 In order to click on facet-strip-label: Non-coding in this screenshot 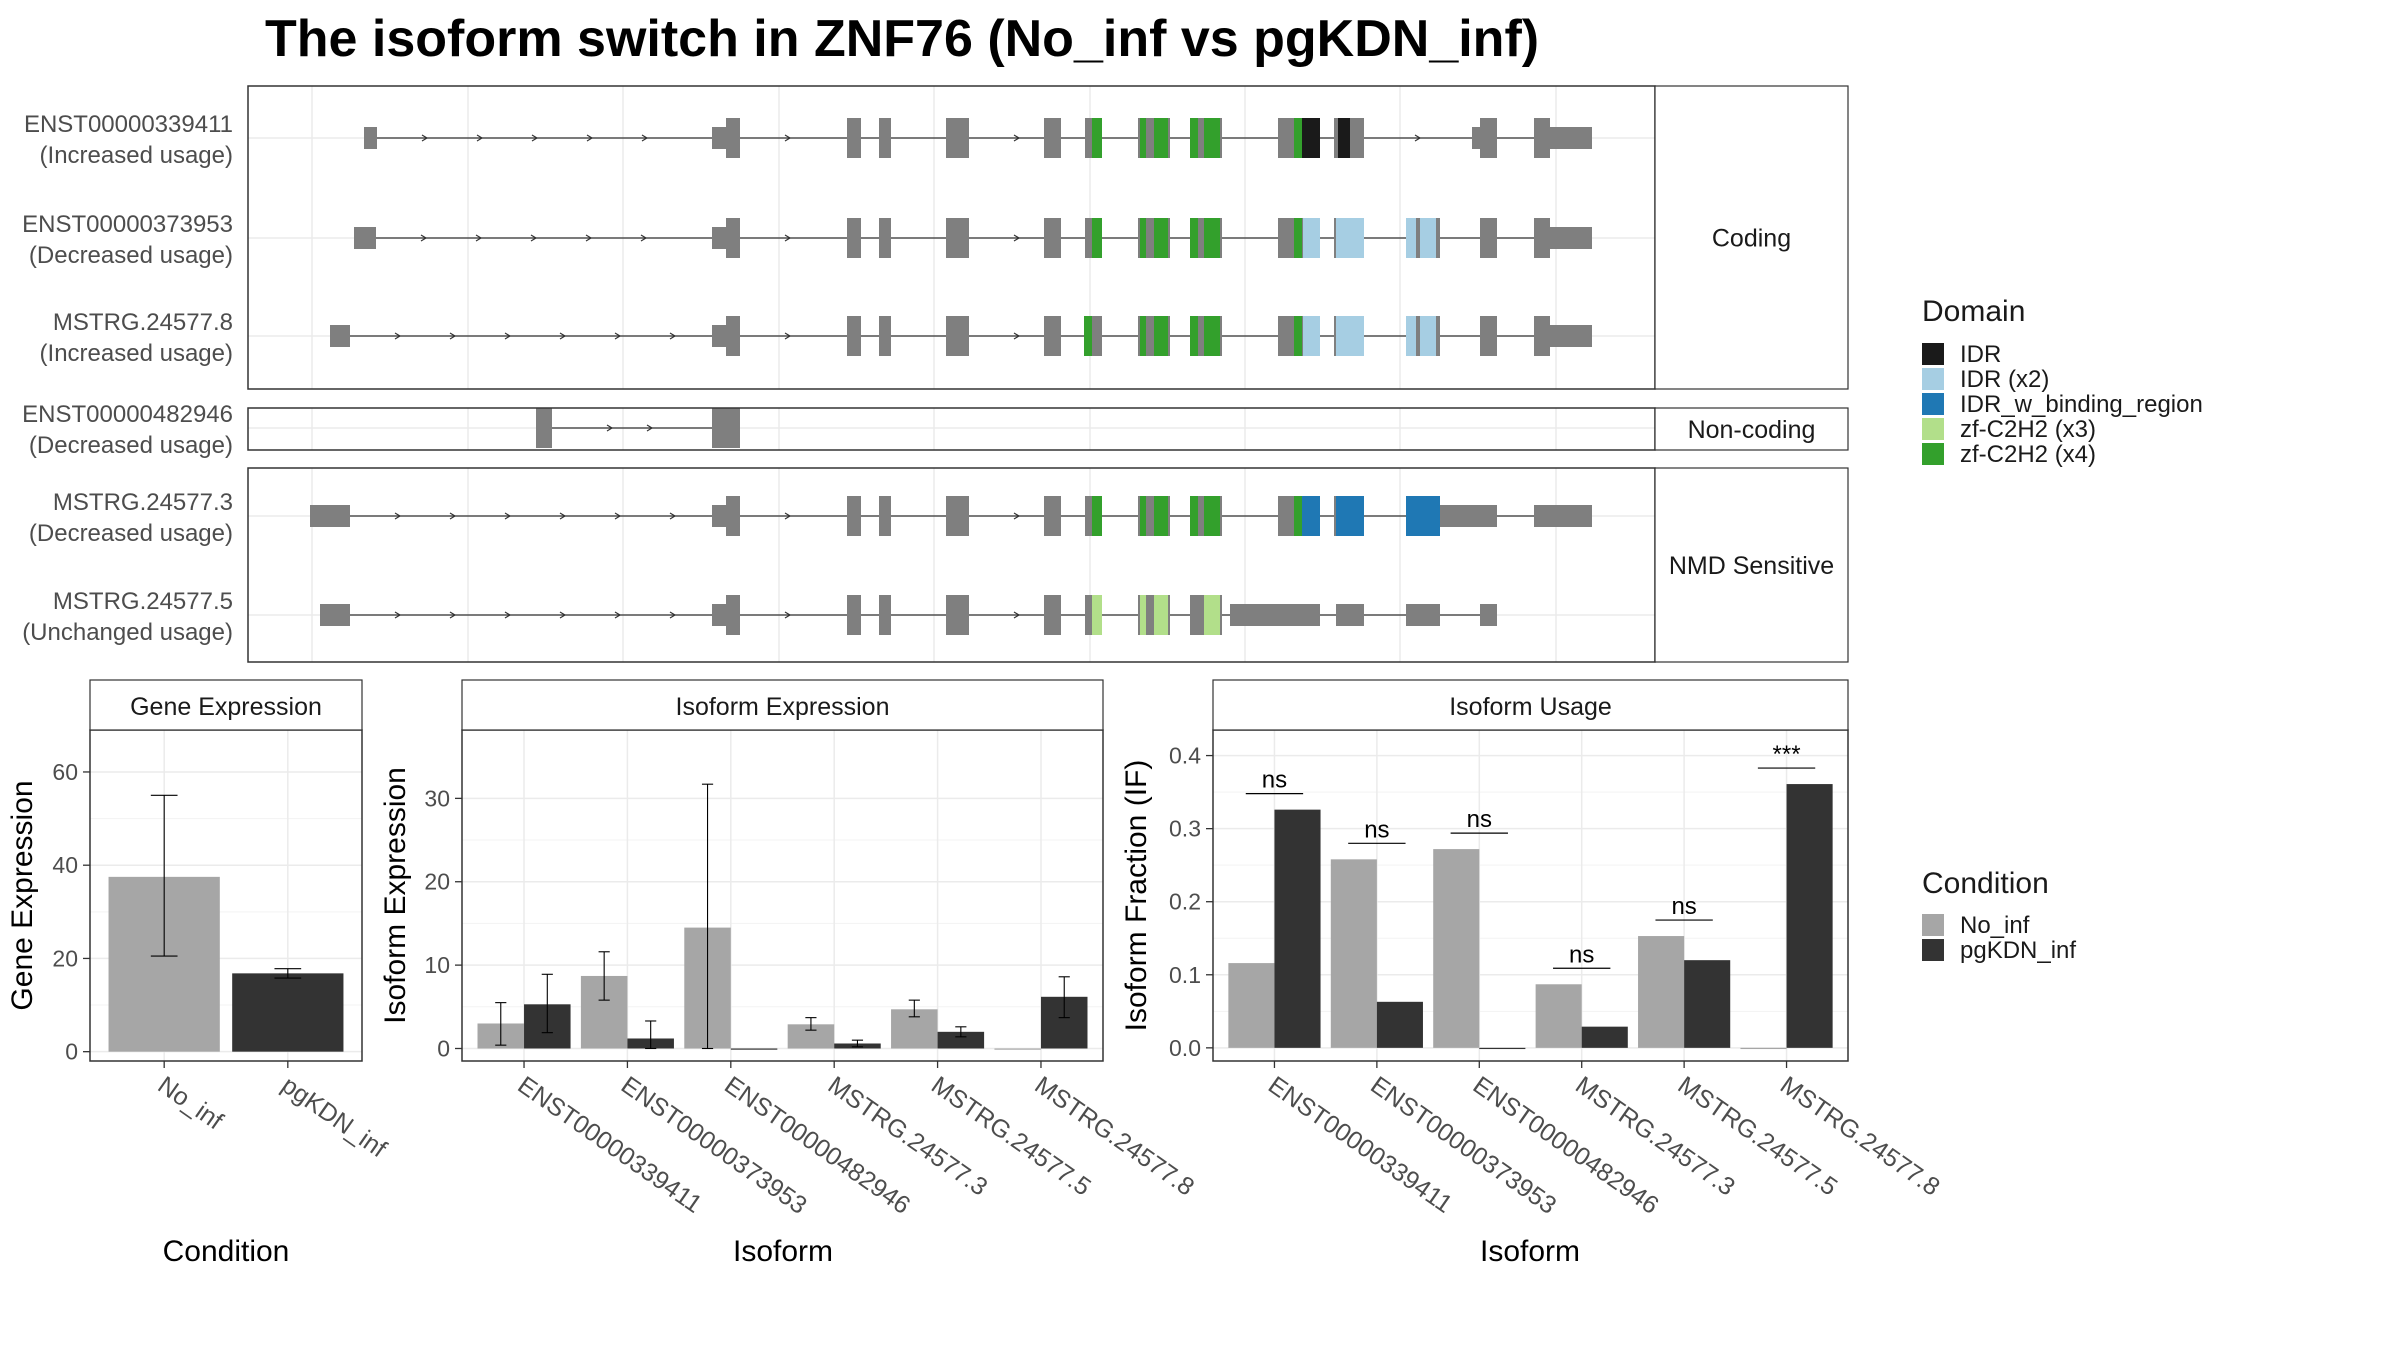, I will do `click(1752, 430)`.